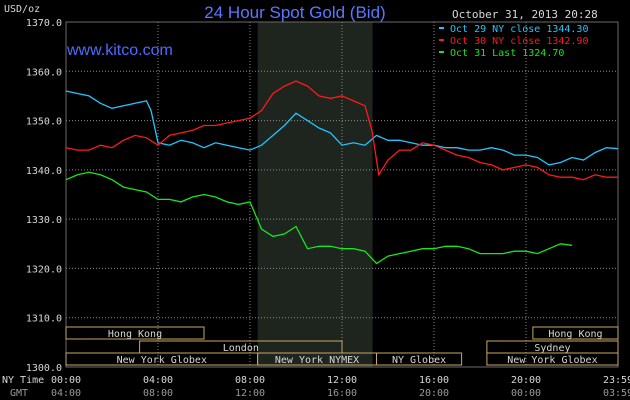  Describe the element at coordinates (158, 380) in the screenshot. I see `x-tick-label-ny: 04:00` at that location.